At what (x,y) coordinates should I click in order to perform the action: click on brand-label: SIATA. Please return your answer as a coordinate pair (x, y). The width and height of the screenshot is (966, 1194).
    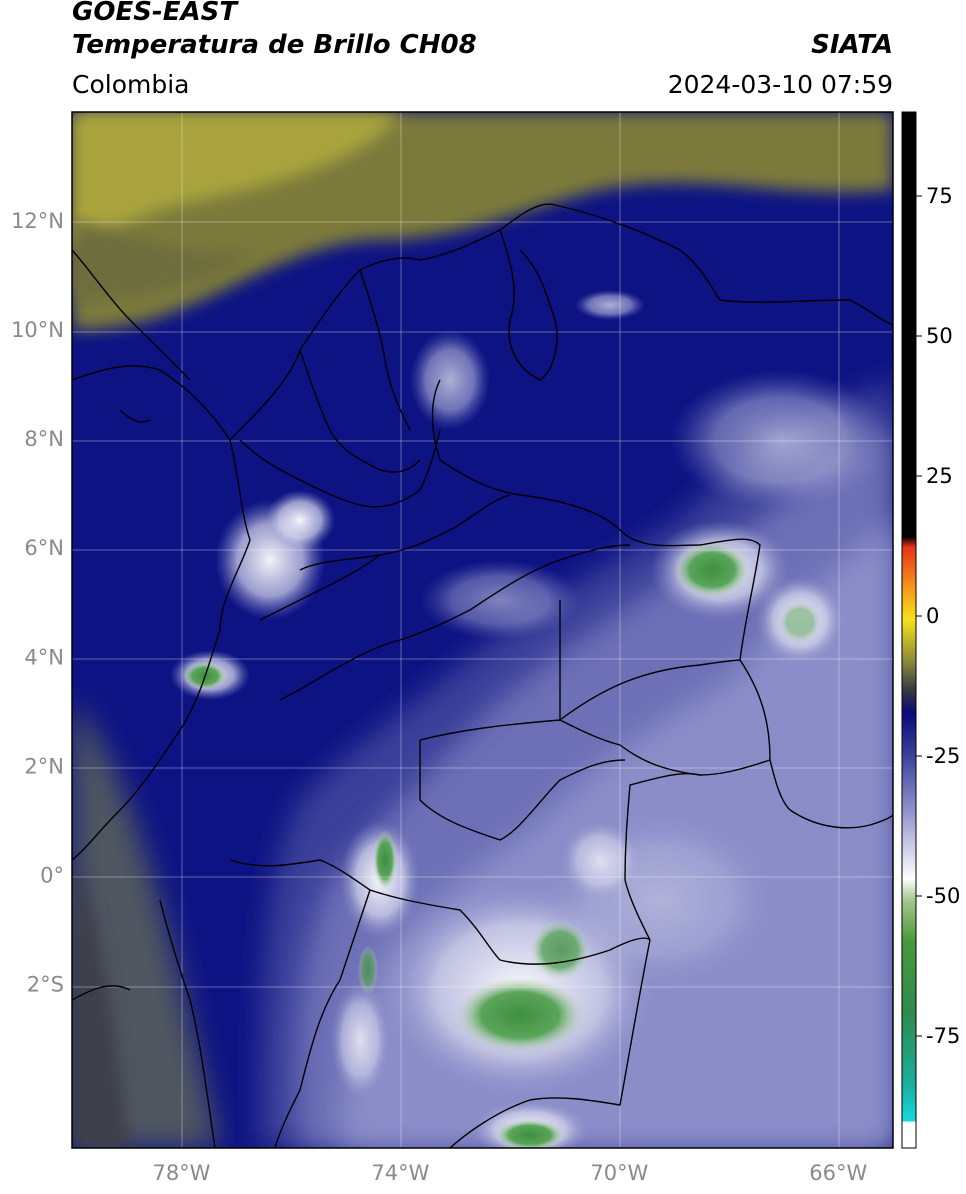
    Looking at the image, I should click on (852, 45).